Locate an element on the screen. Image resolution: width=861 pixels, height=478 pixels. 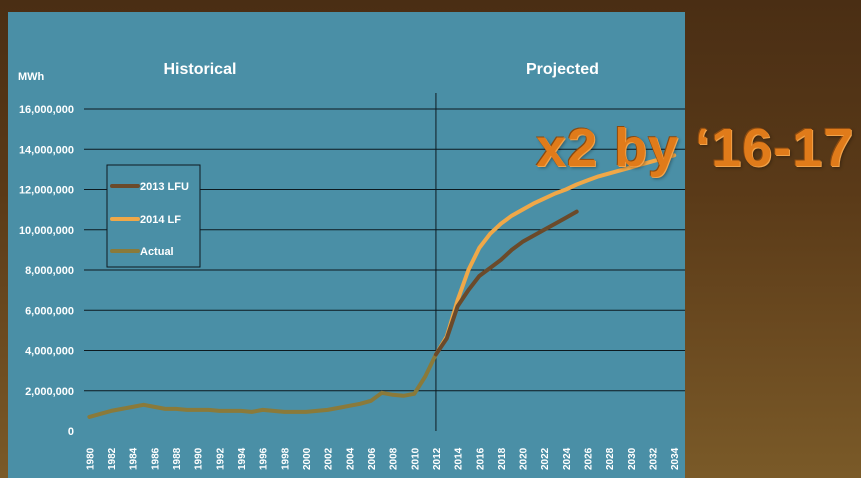
x-tick-label: 2002 is located at coordinates (329, 458).